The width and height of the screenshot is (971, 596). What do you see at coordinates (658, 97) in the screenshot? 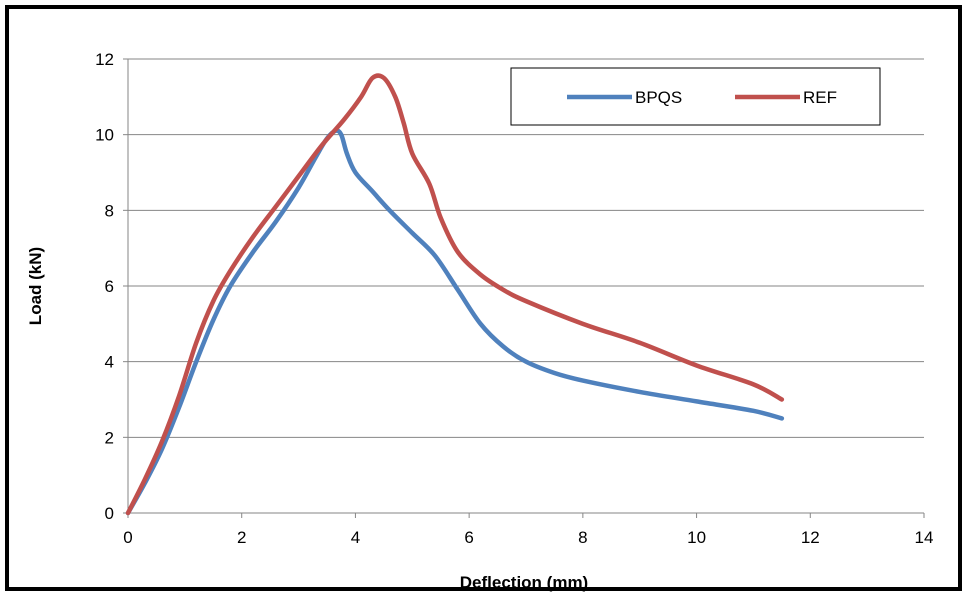
I see `legend-label-bpqs: BPQS` at bounding box center [658, 97].